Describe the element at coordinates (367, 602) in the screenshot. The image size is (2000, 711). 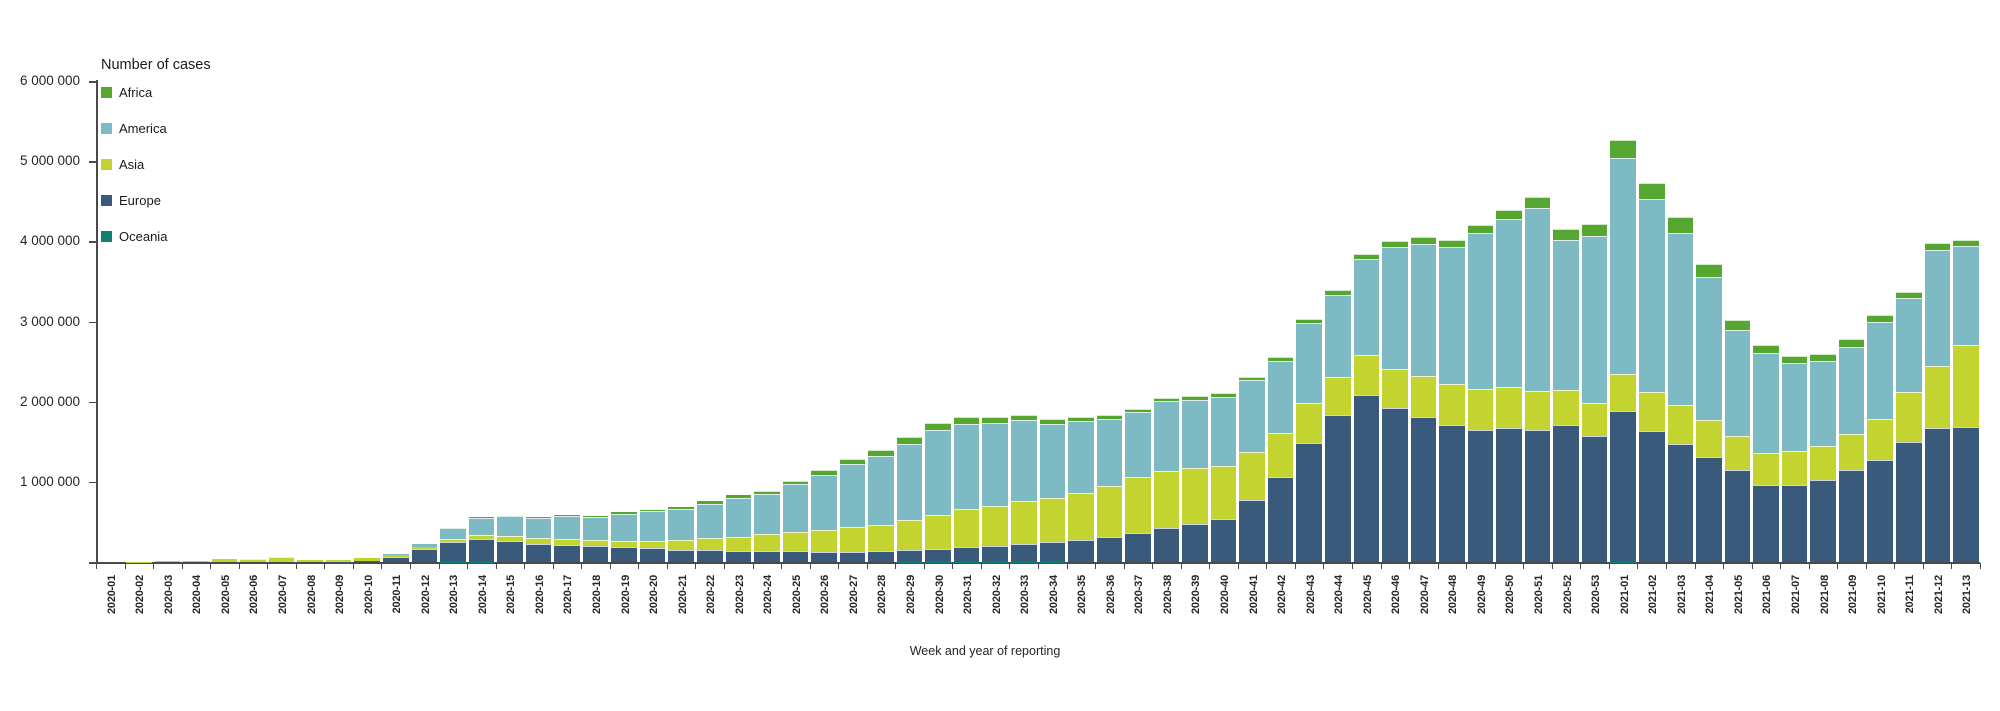
I see `x-label-2020-10: 2020-10` at that location.